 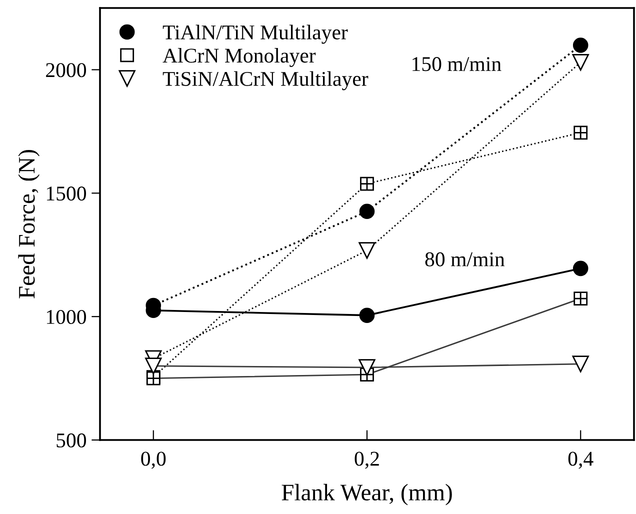 What do you see at coordinates (366, 460) in the screenshot?
I see `x-tick-label: 0,2` at bounding box center [366, 460].